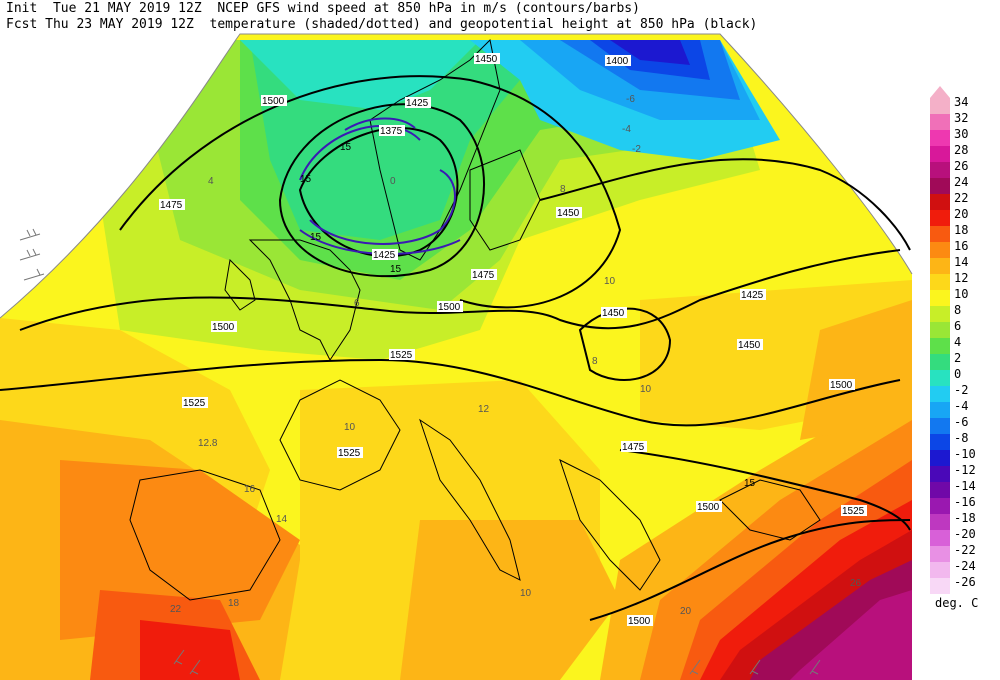 This screenshot has height=680, width=1000. What do you see at coordinates (957, 603) in the screenshot?
I see `colorbar-units: deg. C` at bounding box center [957, 603].